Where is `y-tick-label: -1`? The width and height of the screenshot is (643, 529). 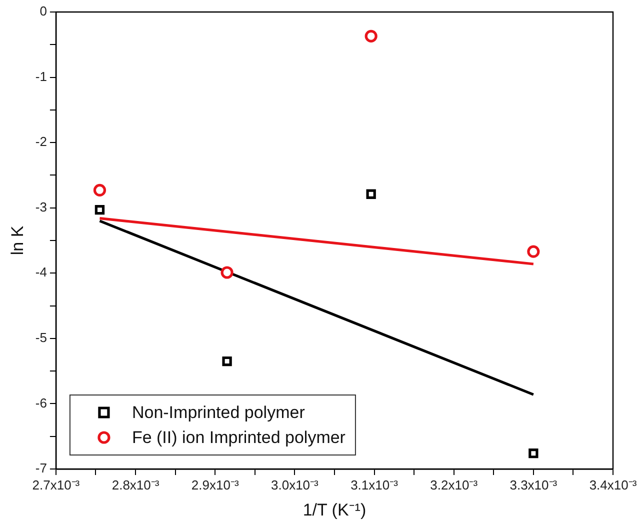
y-tick-label: -1 is located at coordinates (41, 76).